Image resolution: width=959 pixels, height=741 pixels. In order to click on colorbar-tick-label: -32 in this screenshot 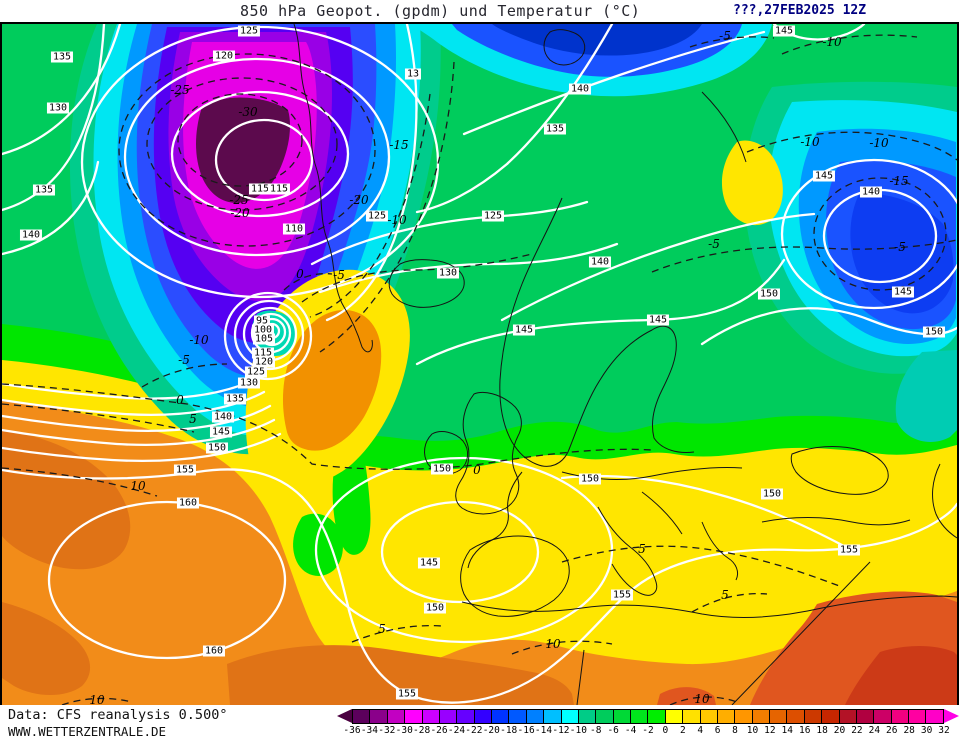, I will do `click(387, 730)`.